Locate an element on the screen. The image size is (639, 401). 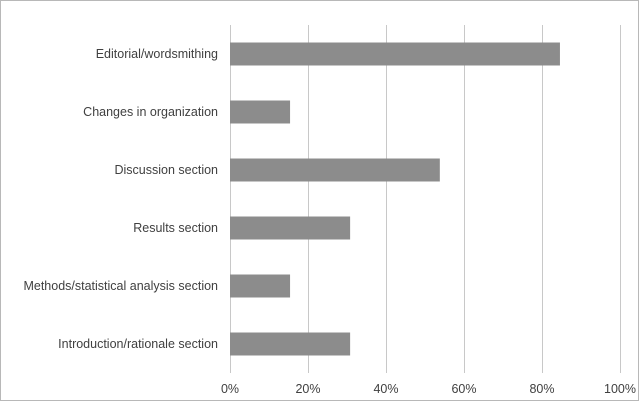
category-label: Discussion section is located at coordinates (166, 170).